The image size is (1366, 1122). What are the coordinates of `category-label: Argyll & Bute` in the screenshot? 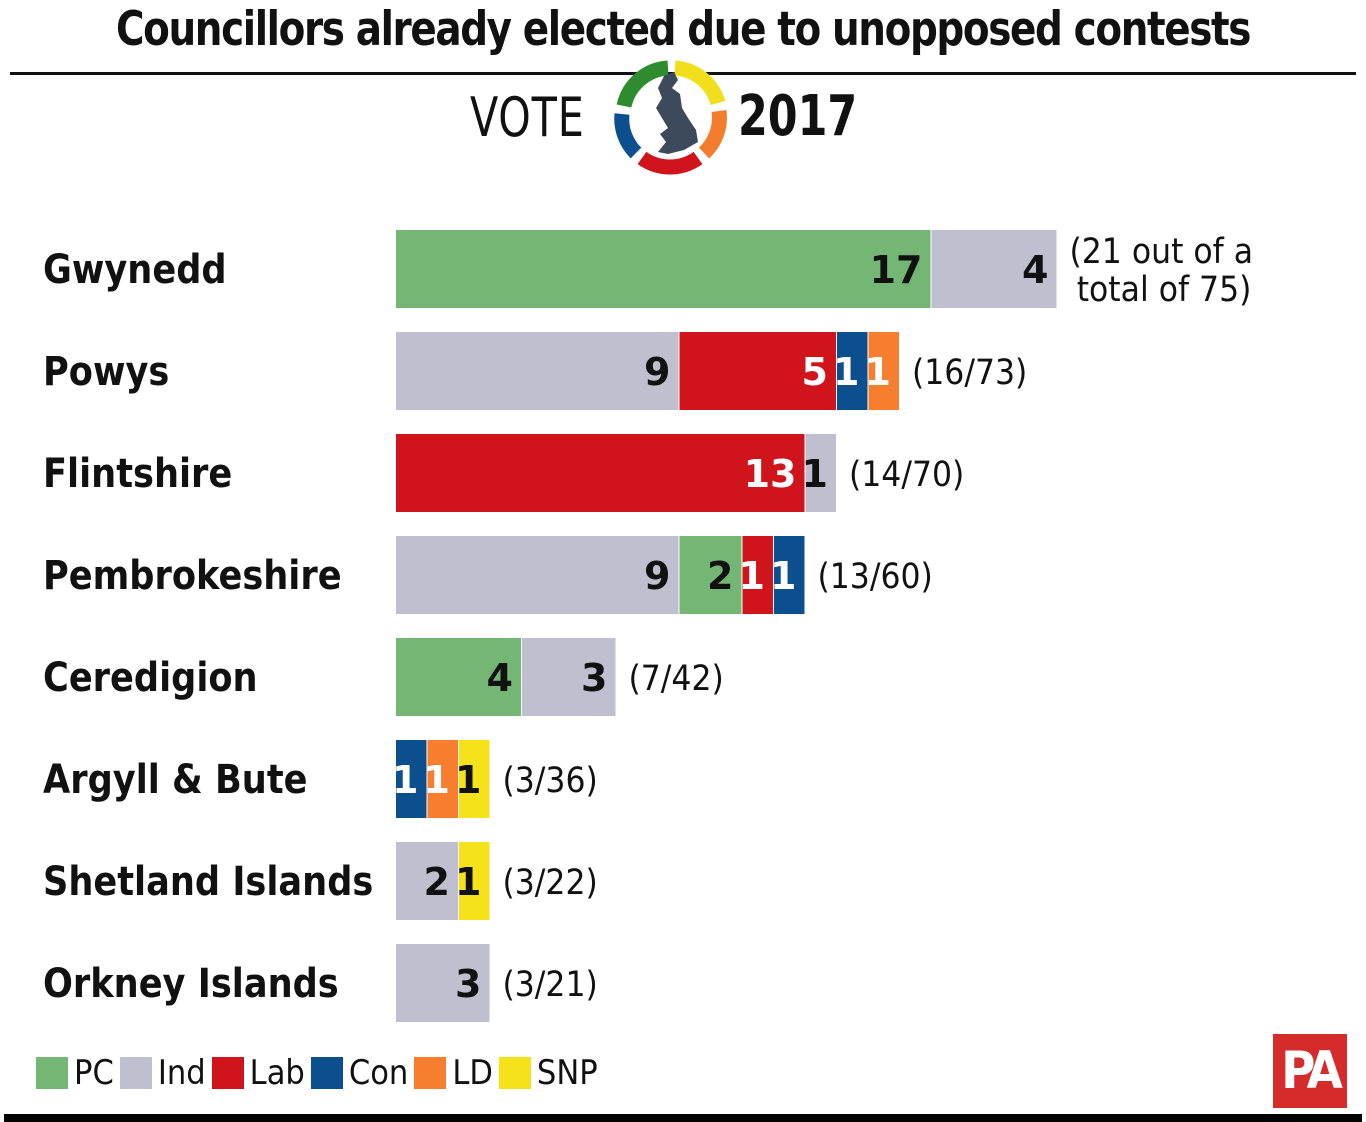 It's located at (175, 779).